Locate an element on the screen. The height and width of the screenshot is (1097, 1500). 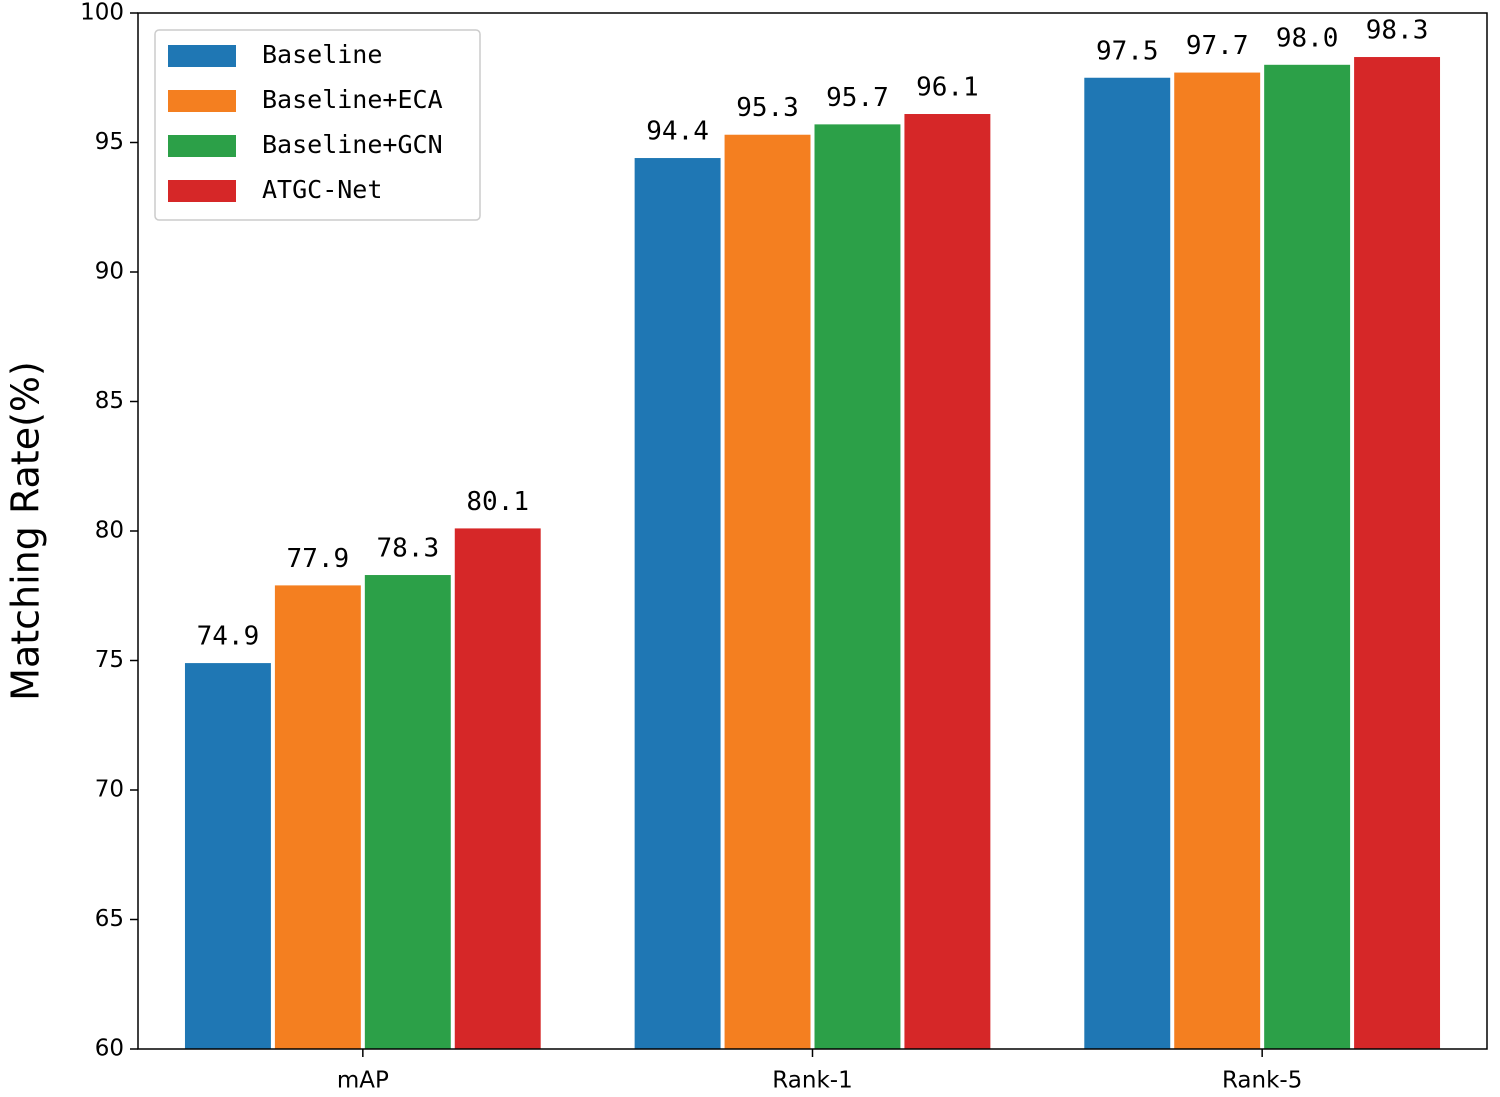
value-label: 94.4 is located at coordinates (677, 132).